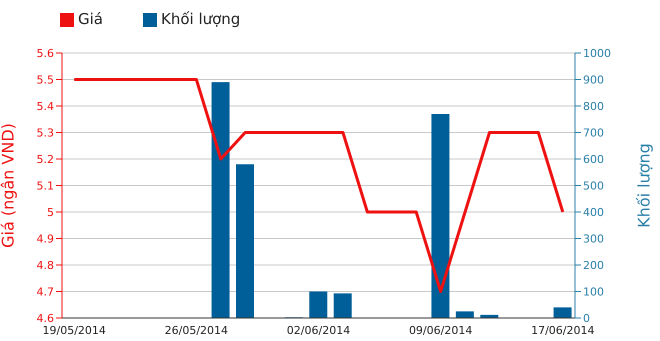  Describe the element at coordinates (593, 239) in the screenshot. I see `y2-tick-label: 300` at that location.